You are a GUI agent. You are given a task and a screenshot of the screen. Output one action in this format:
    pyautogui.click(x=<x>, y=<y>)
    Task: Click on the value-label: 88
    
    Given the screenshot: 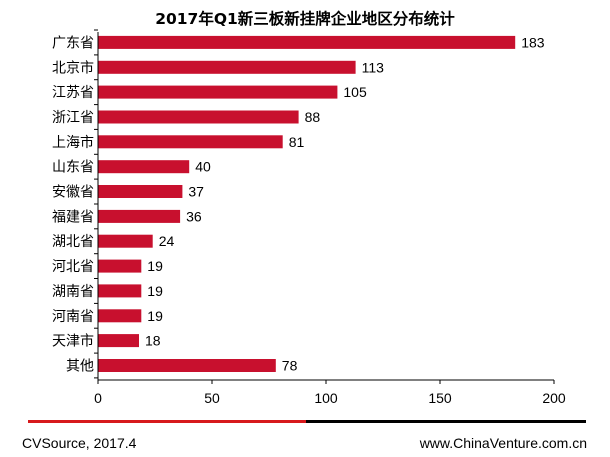 What is the action you would take?
    pyautogui.click(x=313, y=117)
    